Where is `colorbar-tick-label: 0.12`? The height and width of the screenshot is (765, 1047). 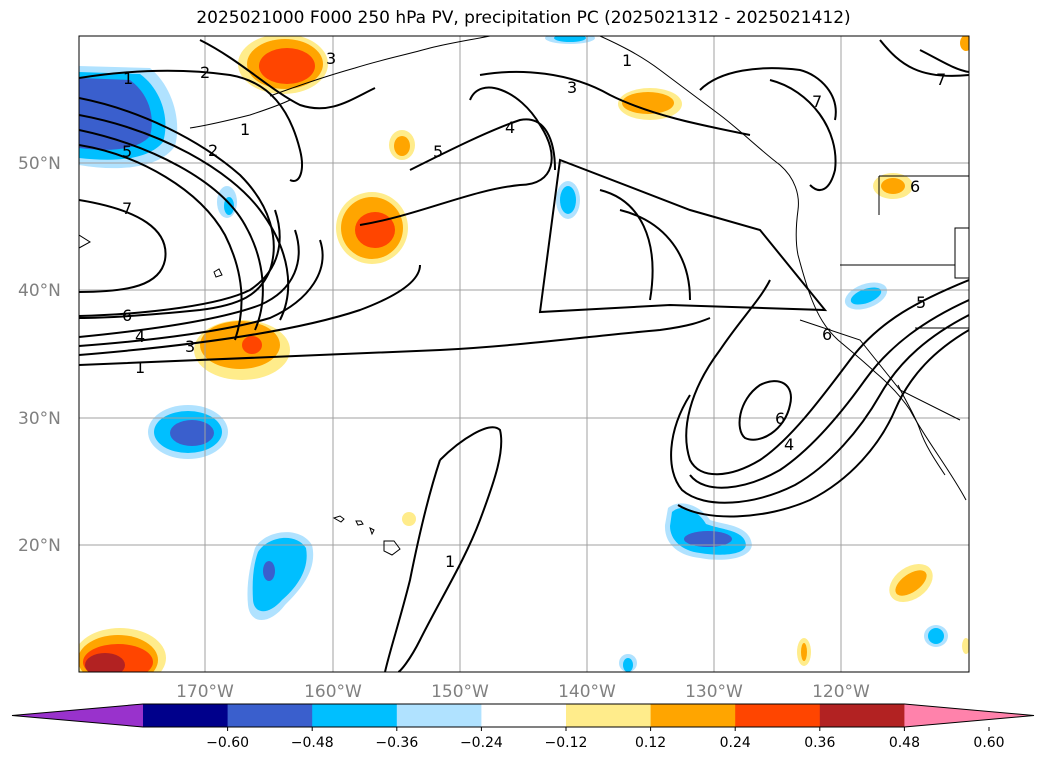 colorbar-tick-label: 0.12 is located at coordinates (650, 743).